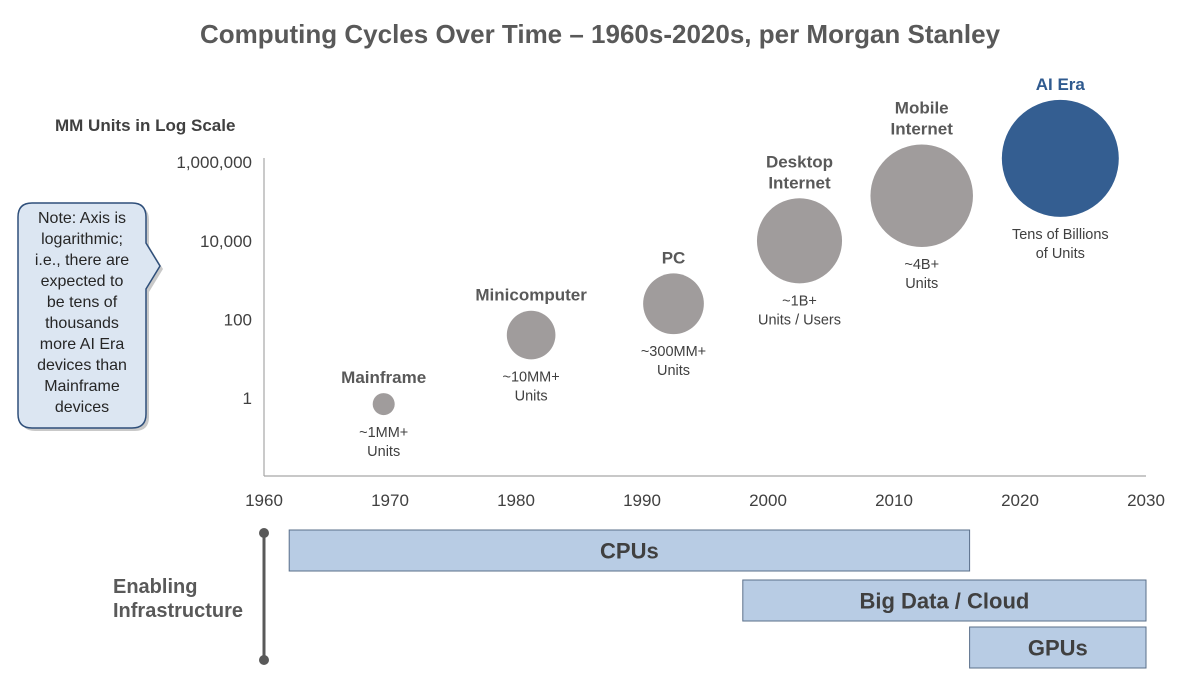  Describe the element at coordinates (1060, 235) in the screenshot. I see `era-units-label: Tens of Billions` at that location.